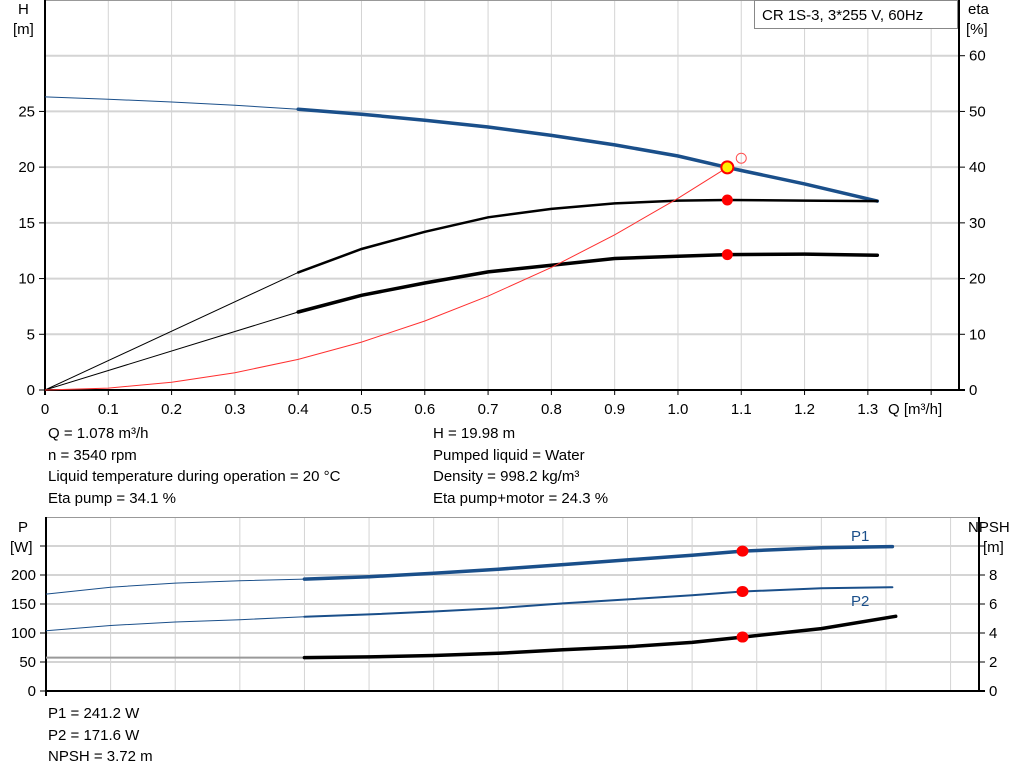 Image resolution: width=1024 pixels, height=781 pixels. I want to click on chart-title: CR 1S-3, 3*255 V, 60Hz, so click(842, 15).